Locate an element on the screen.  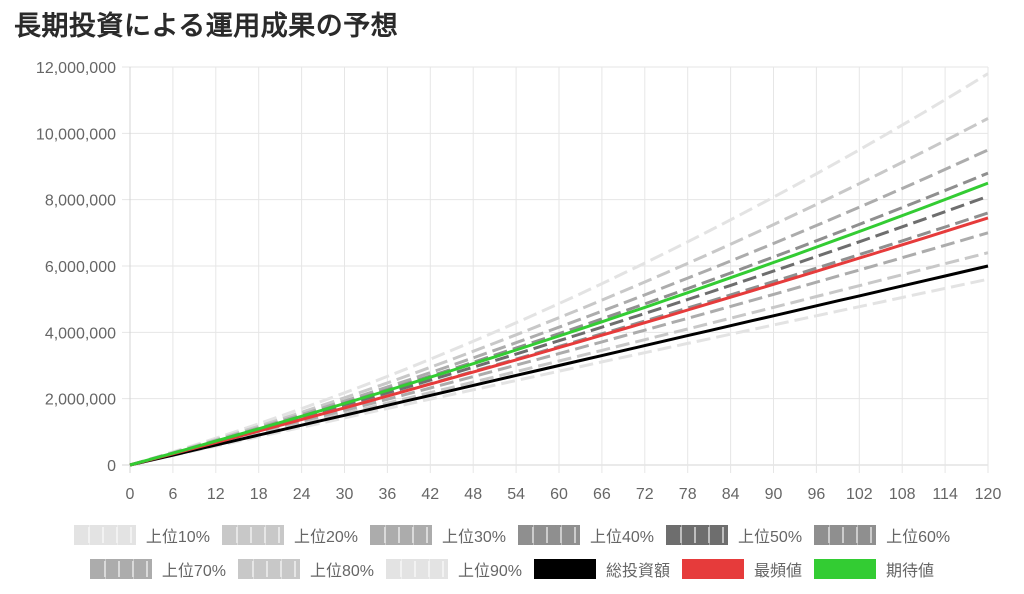
x-tick-label: 36 is located at coordinates (388, 494).